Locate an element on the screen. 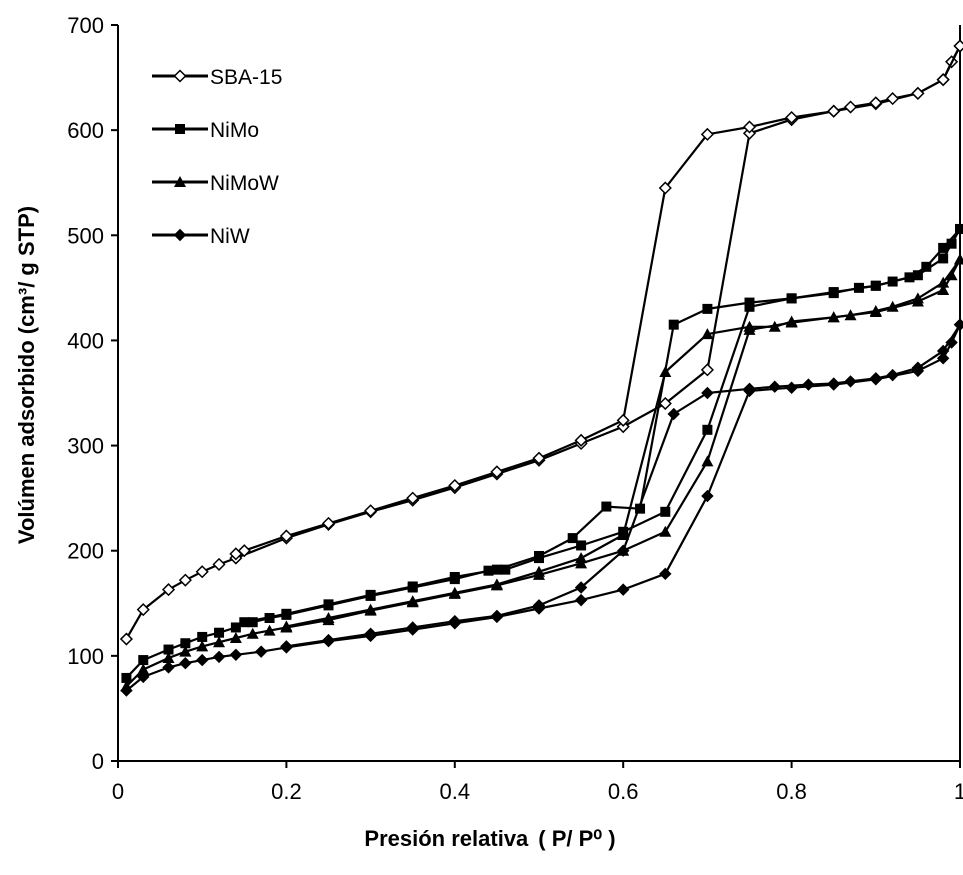 The width and height of the screenshot is (963, 875). y-axis-title: Volúmen adsorbido (cm³/ g STP) is located at coordinates (26, 375).